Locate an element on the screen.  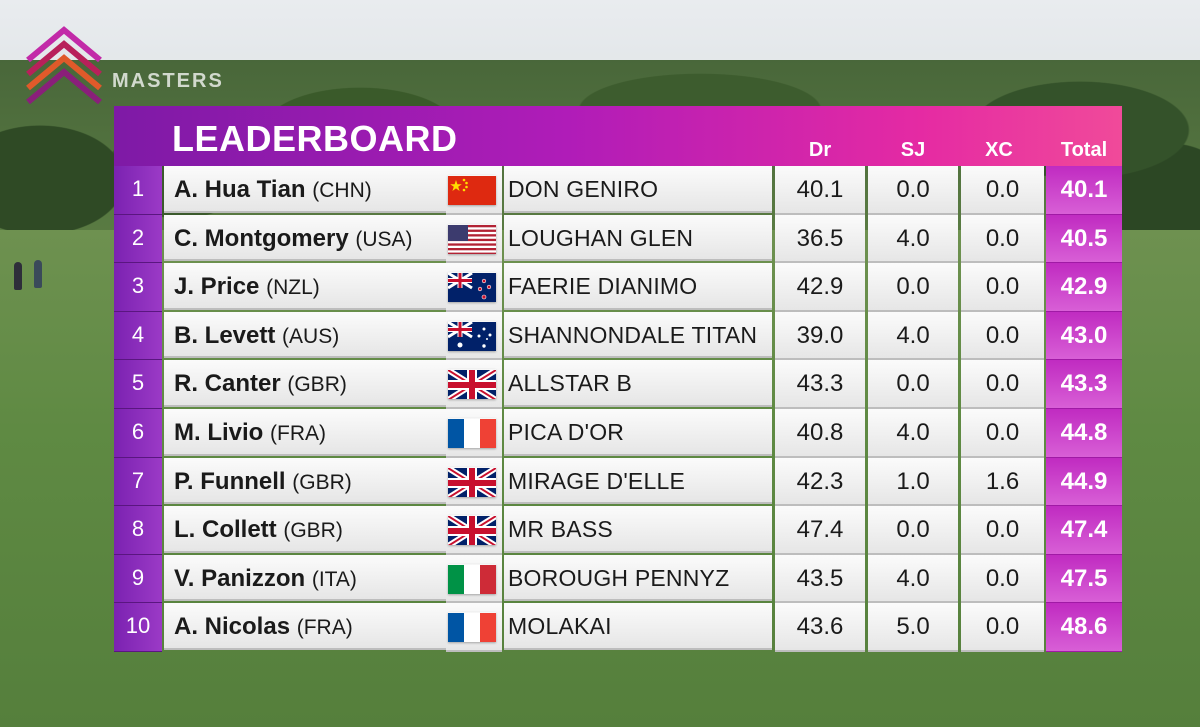
dressage-score: 47.4 is located at coordinates (820, 530).